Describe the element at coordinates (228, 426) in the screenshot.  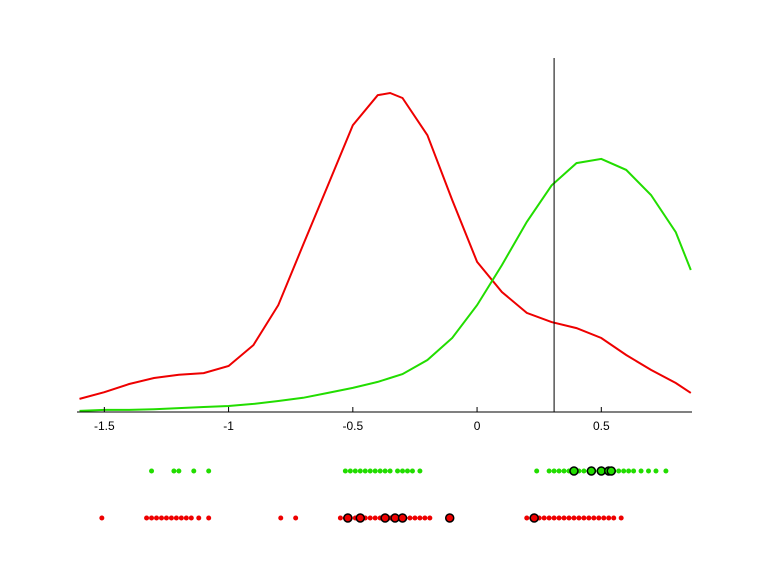
I see `x-tick-label: -1` at that location.